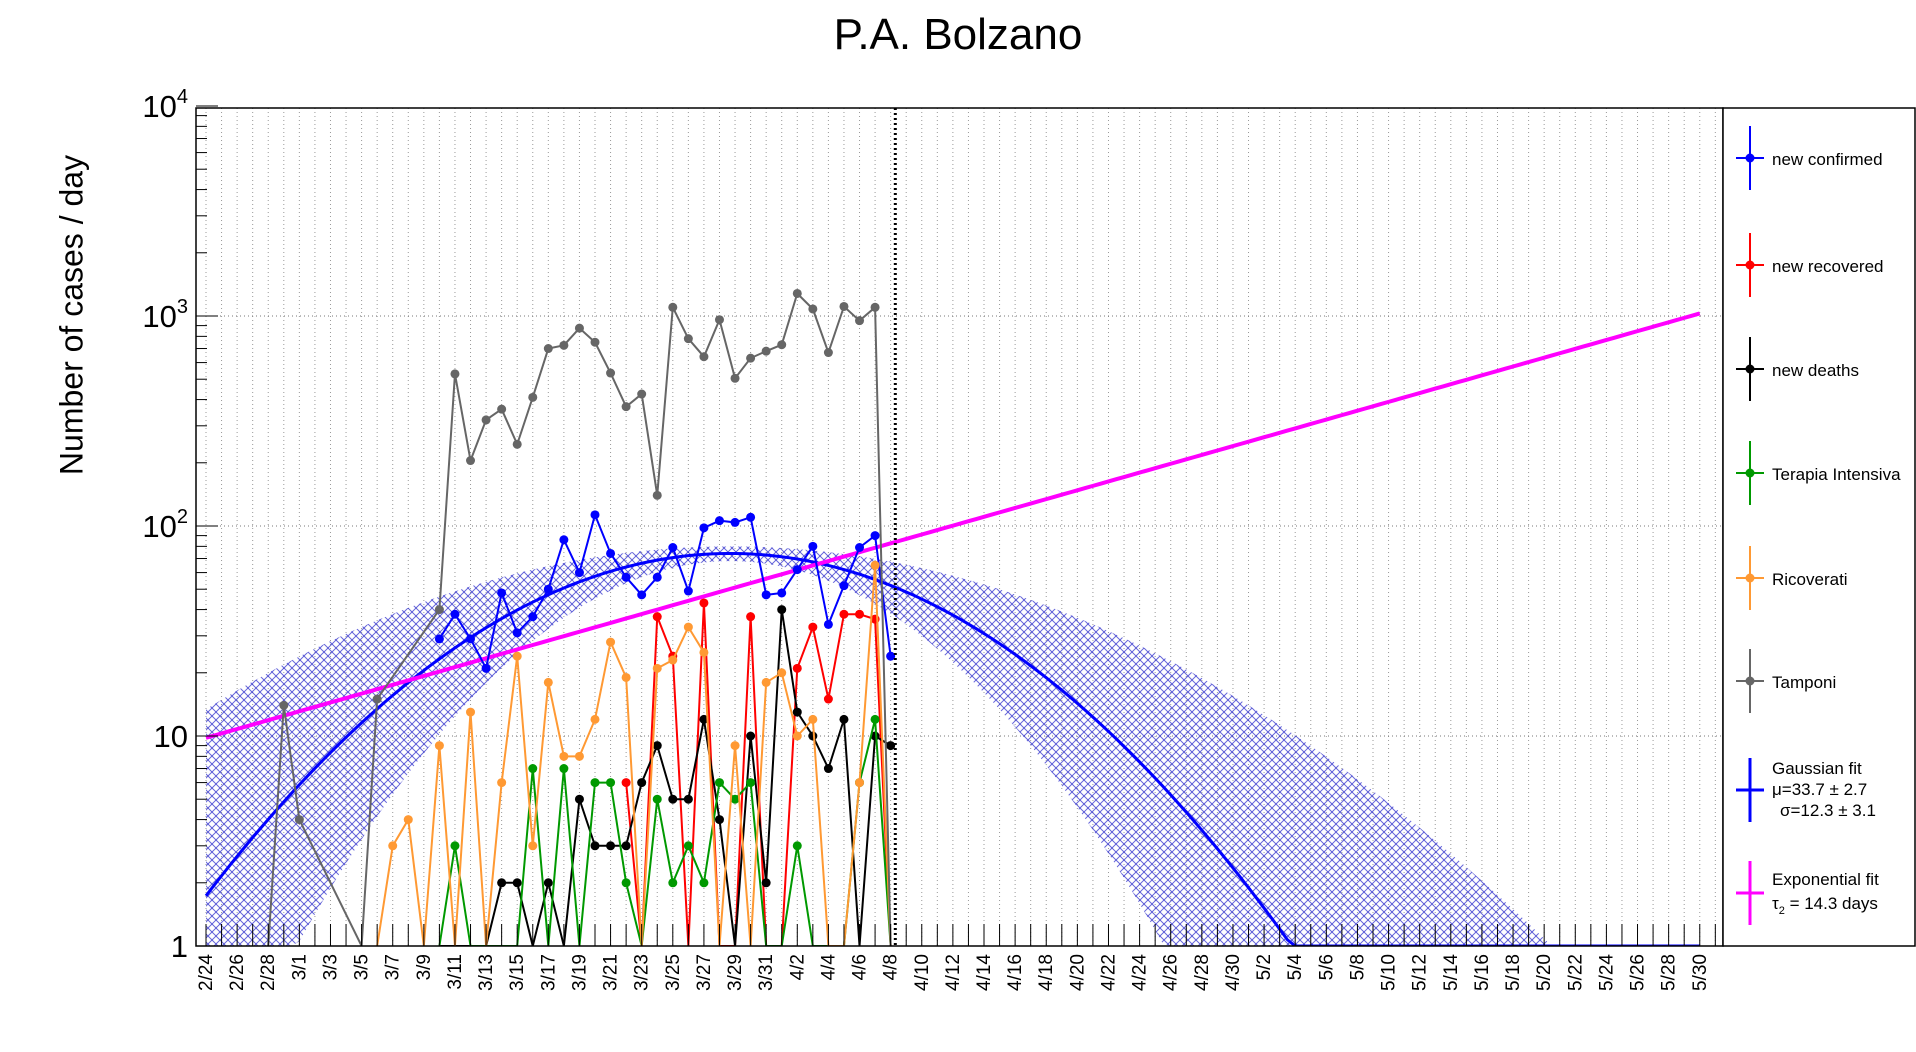 The image size is (1916, 1052). Describe the element at coordinates (673, 972) in the screenshot. I see `x-tick-label: 3/25` at that location.